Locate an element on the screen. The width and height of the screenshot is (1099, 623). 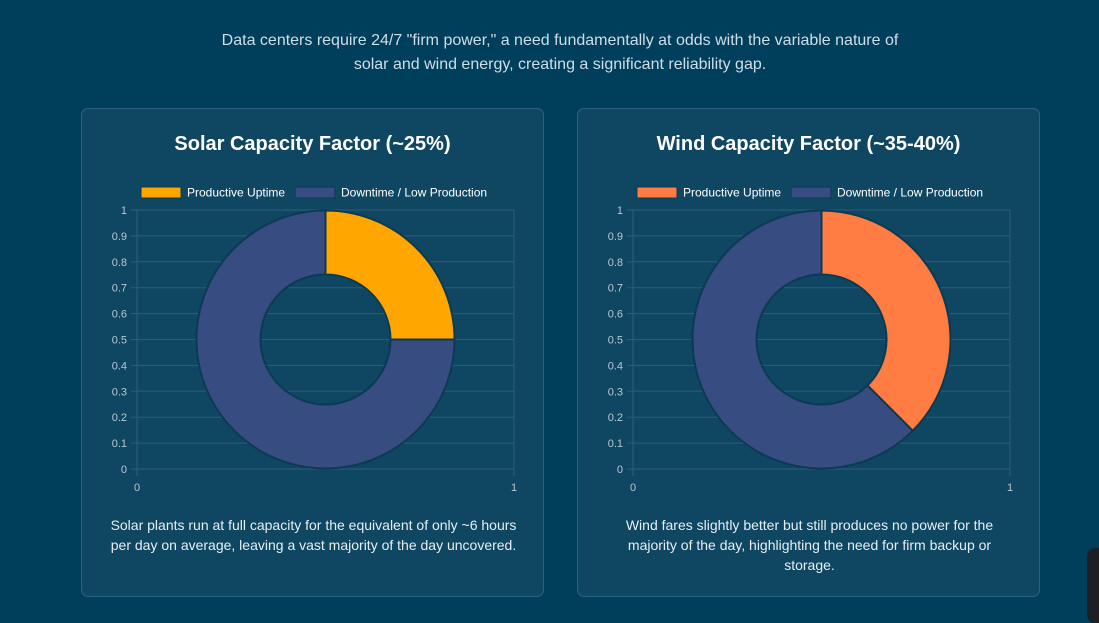
solar-ytick-label: 0.9 is located at coordinates (119, 237).